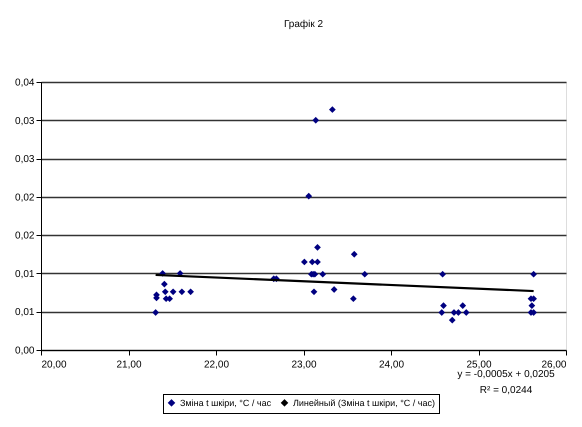 Image resolution: width=582 pixels, height=427 pixels. I want to click on legend-label: Зміна t шкіри, °С / час, so click(226, 403).